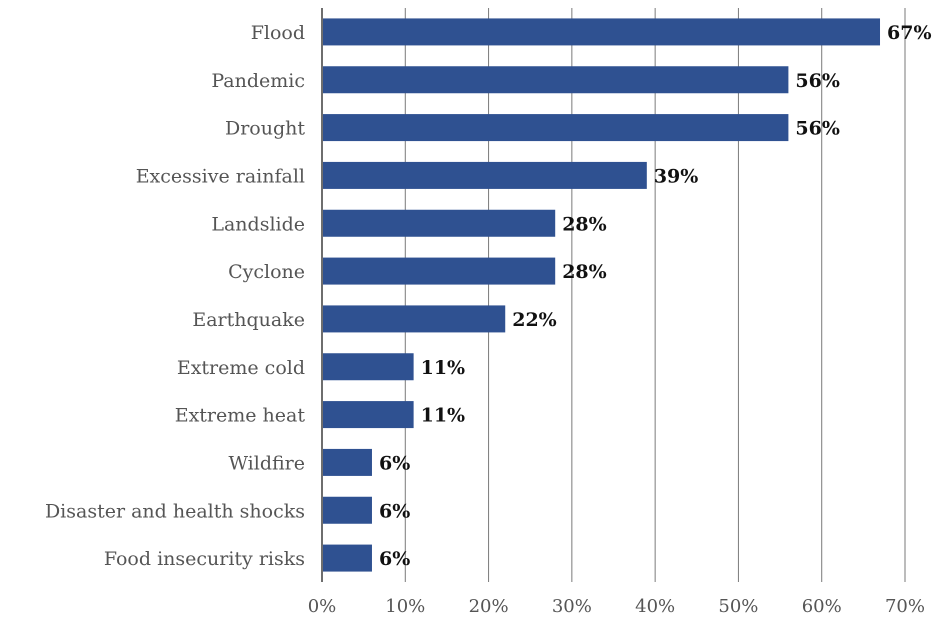 The width and height of the screenshot is (944, 617). Describe the element at coordinates (175, 511) in the screenshot. I see `category-label: Disaster and health shocks` at that location.